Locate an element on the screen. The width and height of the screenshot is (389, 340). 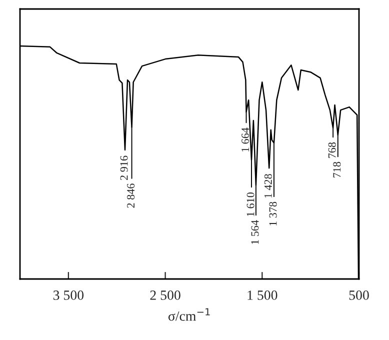
annotation: 1 664 is located at coordinates (246, 140).